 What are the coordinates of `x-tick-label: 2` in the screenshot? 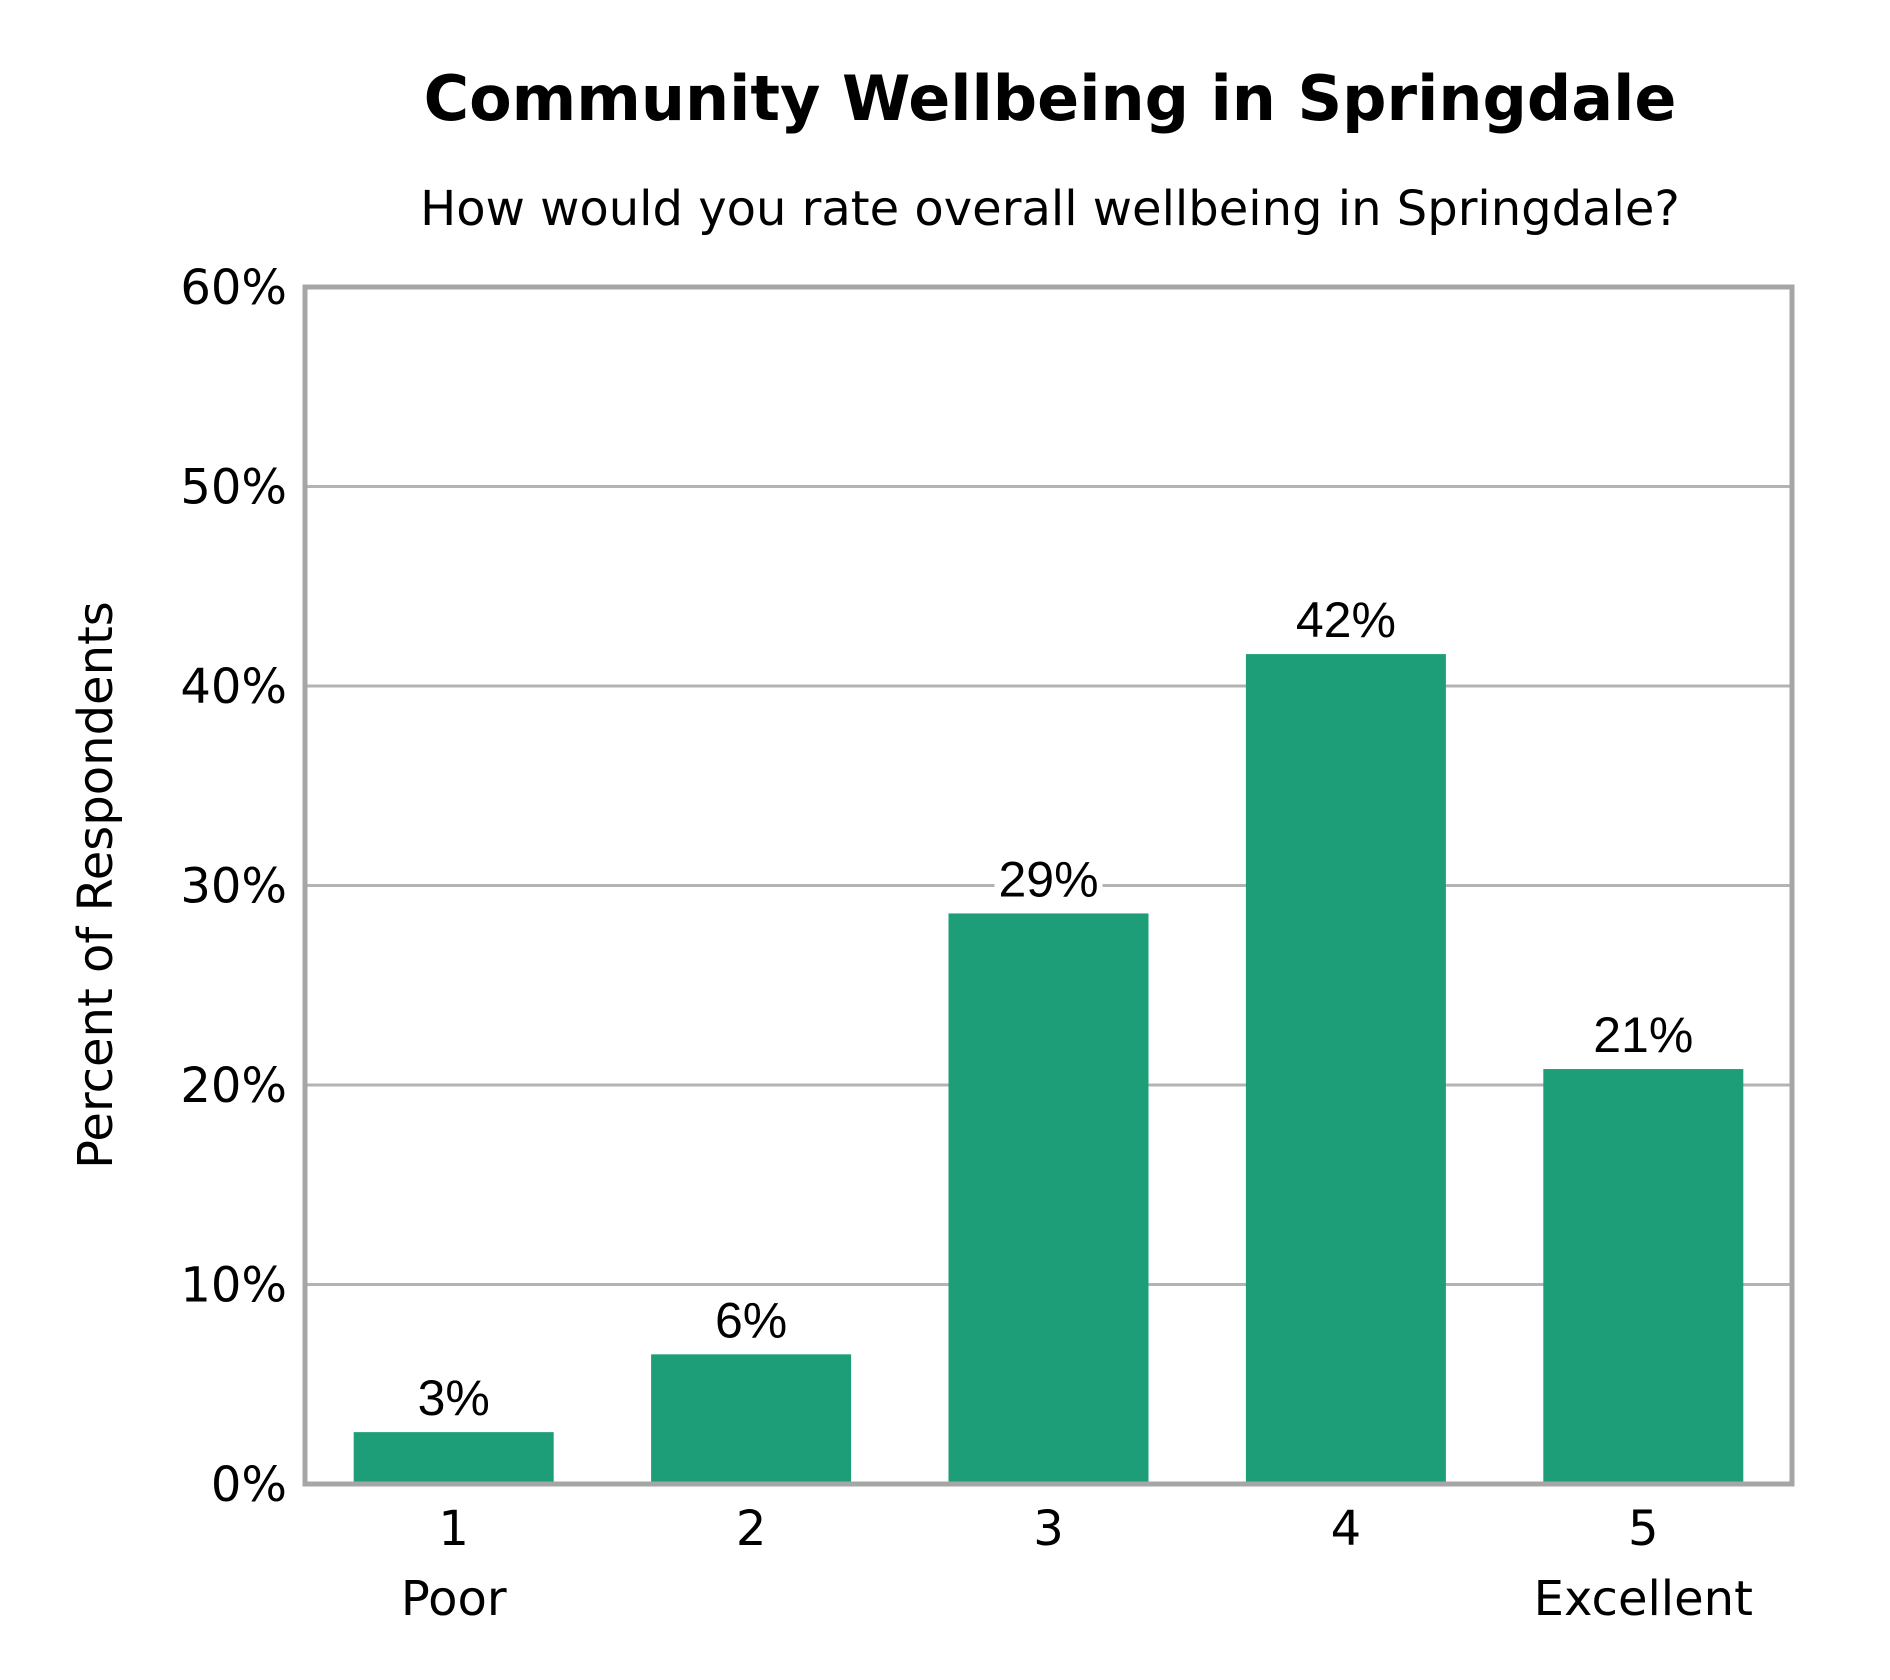 It's located at (751, 1529).